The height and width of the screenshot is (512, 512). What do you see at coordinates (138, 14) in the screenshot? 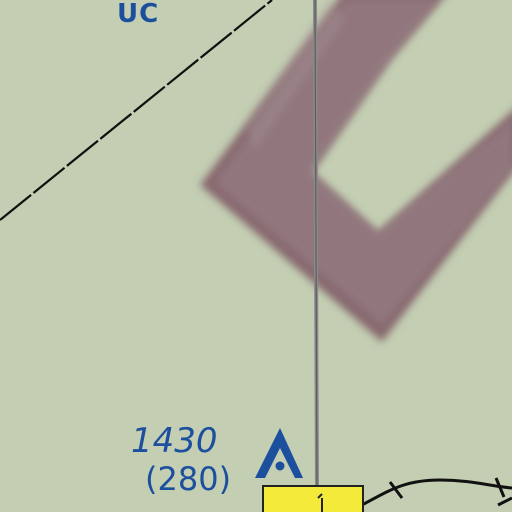
I see `airspace-label: UC` at bounding box center [138, 14].